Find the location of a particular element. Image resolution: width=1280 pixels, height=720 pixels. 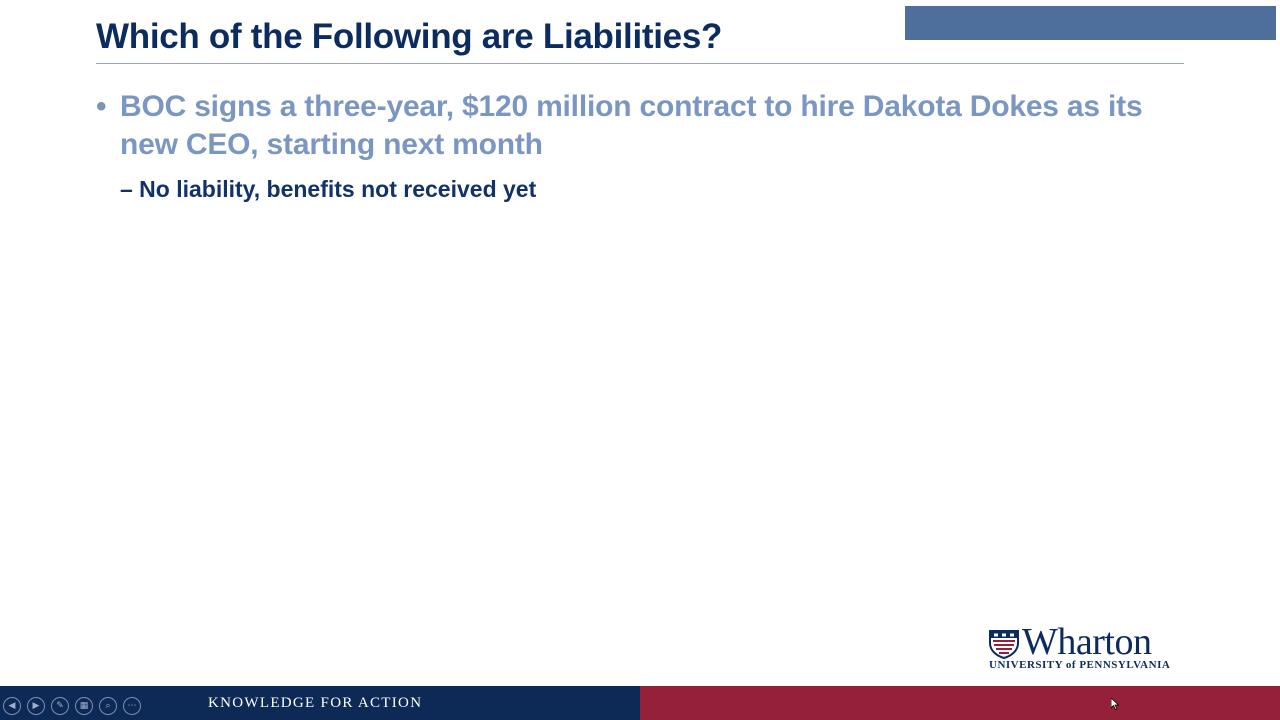

pen-icon: ✎ is located at coordinates (60, 705).